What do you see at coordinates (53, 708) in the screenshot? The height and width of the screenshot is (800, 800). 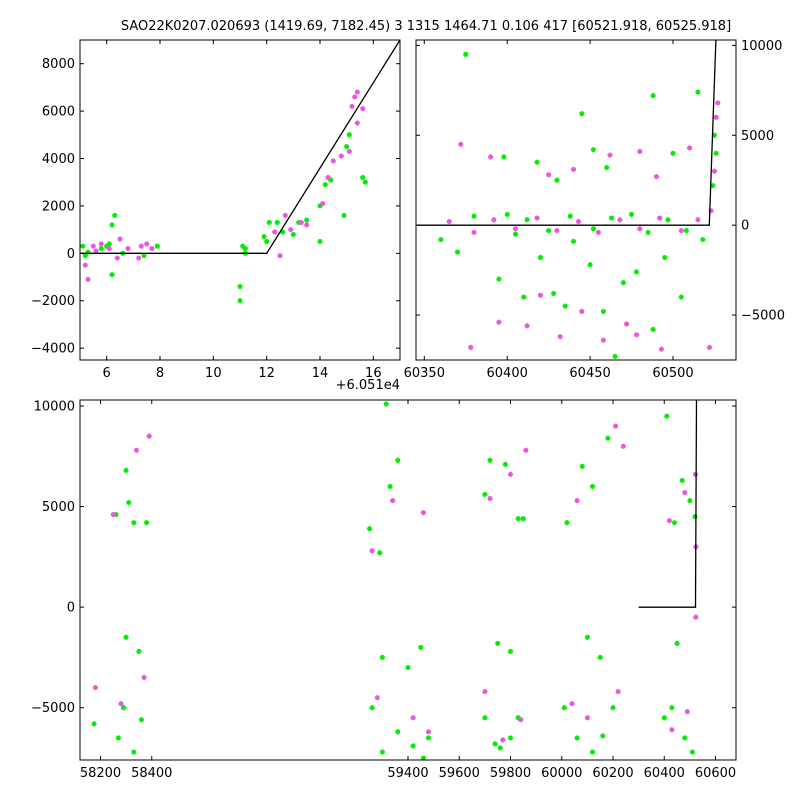 I see `y-tick-label: −5000` at bounding box center [53, 708].